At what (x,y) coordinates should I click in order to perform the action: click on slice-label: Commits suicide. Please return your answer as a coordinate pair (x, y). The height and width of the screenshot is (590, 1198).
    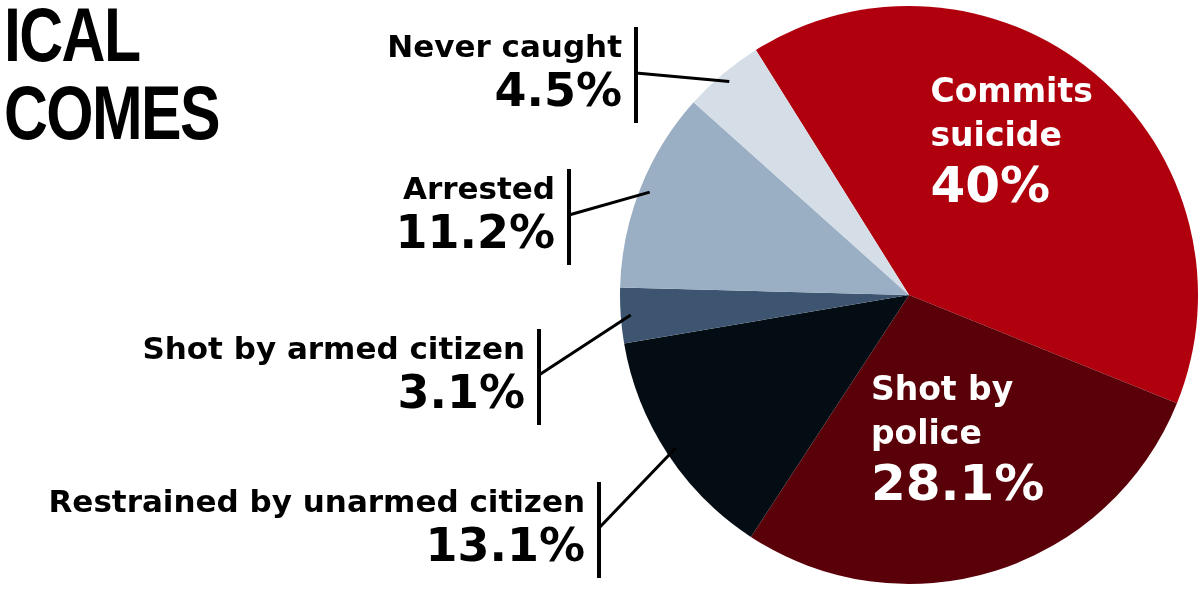
    Looking at the image, I should click on (1011, 113).